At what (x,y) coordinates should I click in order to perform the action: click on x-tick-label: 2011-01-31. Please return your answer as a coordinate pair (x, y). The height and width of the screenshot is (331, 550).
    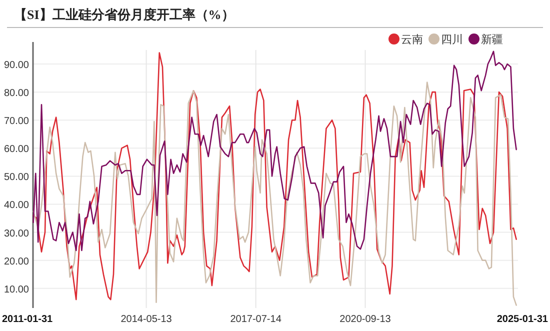
    Looking at the image, I should click on (28, 319).